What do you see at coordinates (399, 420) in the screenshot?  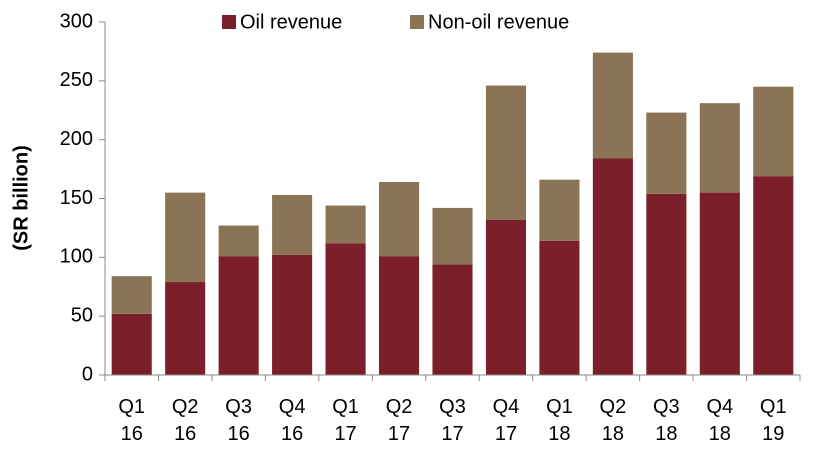 I see `x-tick-label: Q2 17` at bounding box center [399, 420].